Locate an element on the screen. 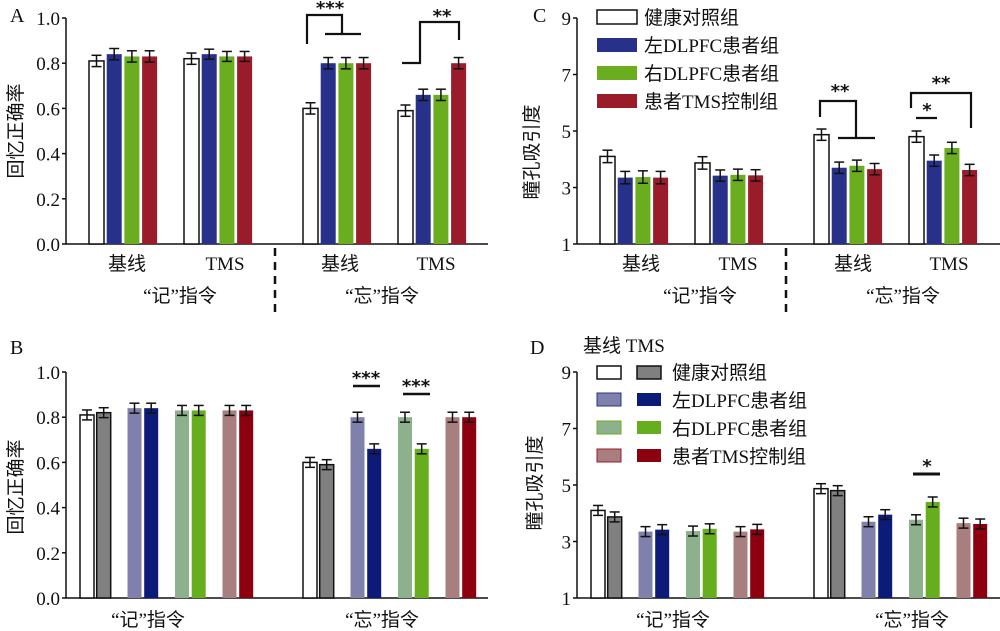 The image size is (1000, 631). legend-label-right-dlpfc: 右DLPFC患者组 is located at coordinates (739, 429).